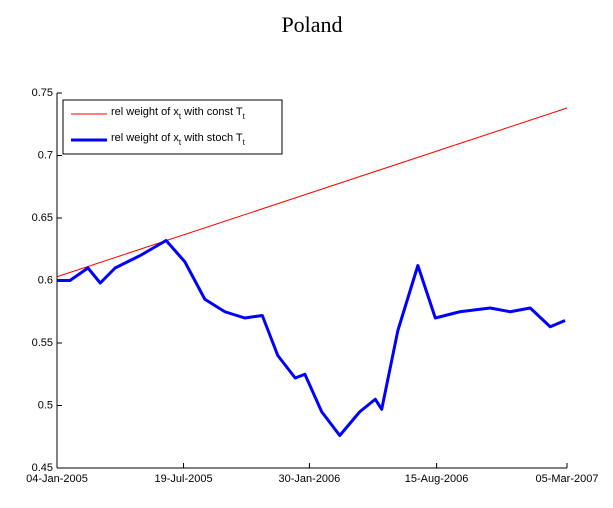 Image resolution: width=613 pixels, height=508 pixels. Describe the element at coordinates (42, 93) in the screenshot. I see `y-tick-label: 0.75` at that location.